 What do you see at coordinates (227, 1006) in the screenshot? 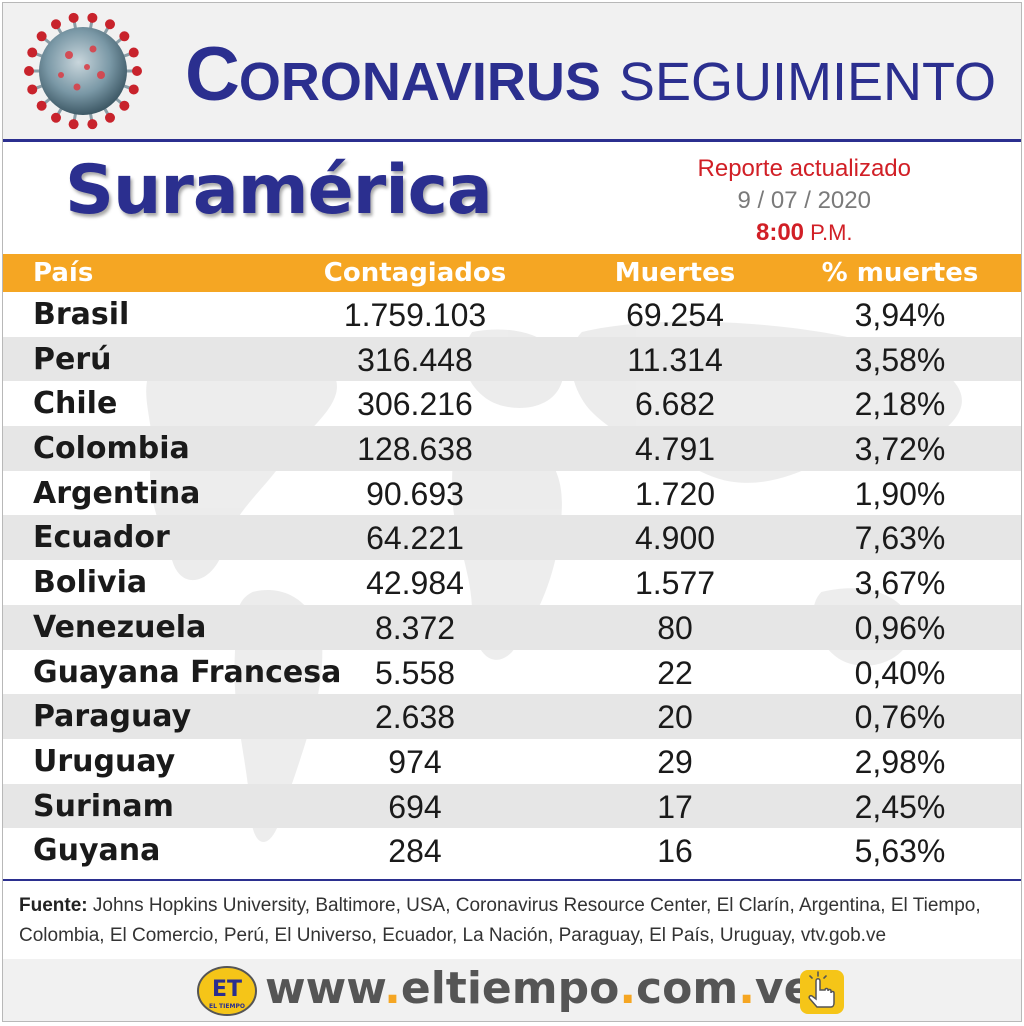
I see `logo-subtext: EL TIEMPO` at bounding box center [227, 1006].